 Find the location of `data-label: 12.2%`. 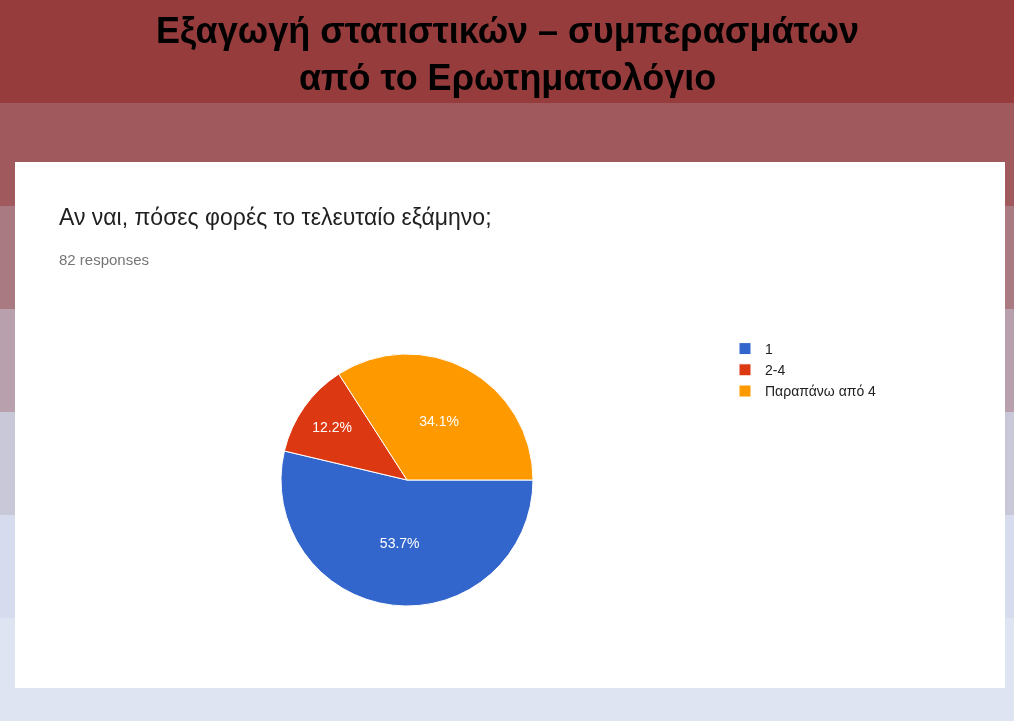

data-label: 12.2% is located at coordinates (332, 427).